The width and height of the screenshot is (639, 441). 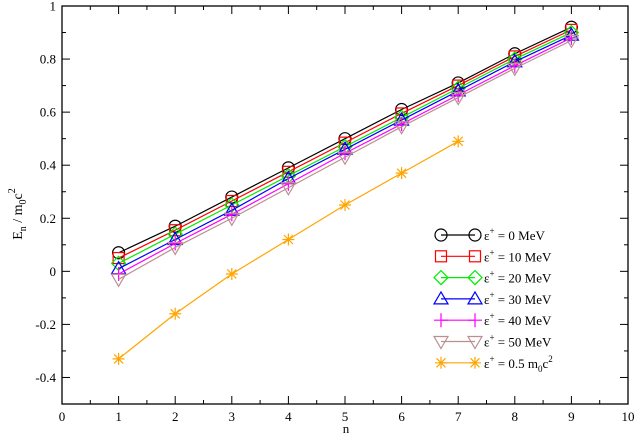 I want to click on legend-item: ε+ = 10 MeV, so click(x=493, y=255).